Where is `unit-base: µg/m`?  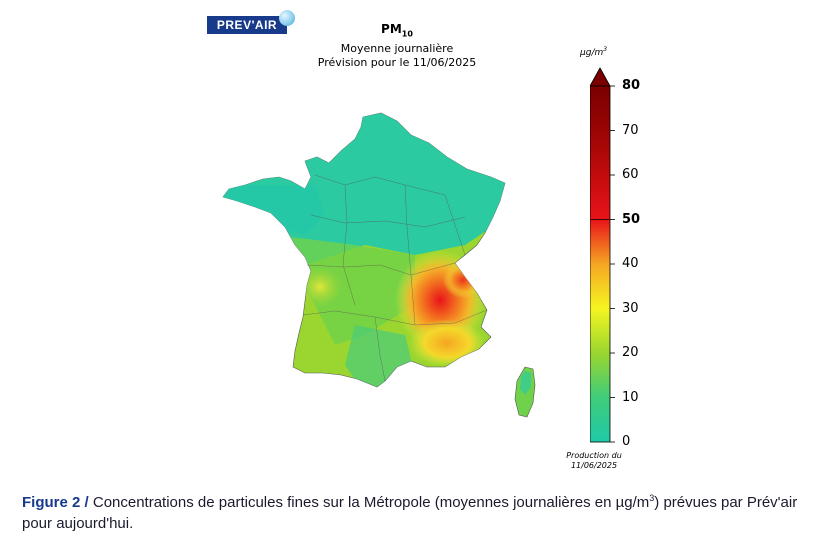
unit-base: µg/m is located at coordinates (592, 53).